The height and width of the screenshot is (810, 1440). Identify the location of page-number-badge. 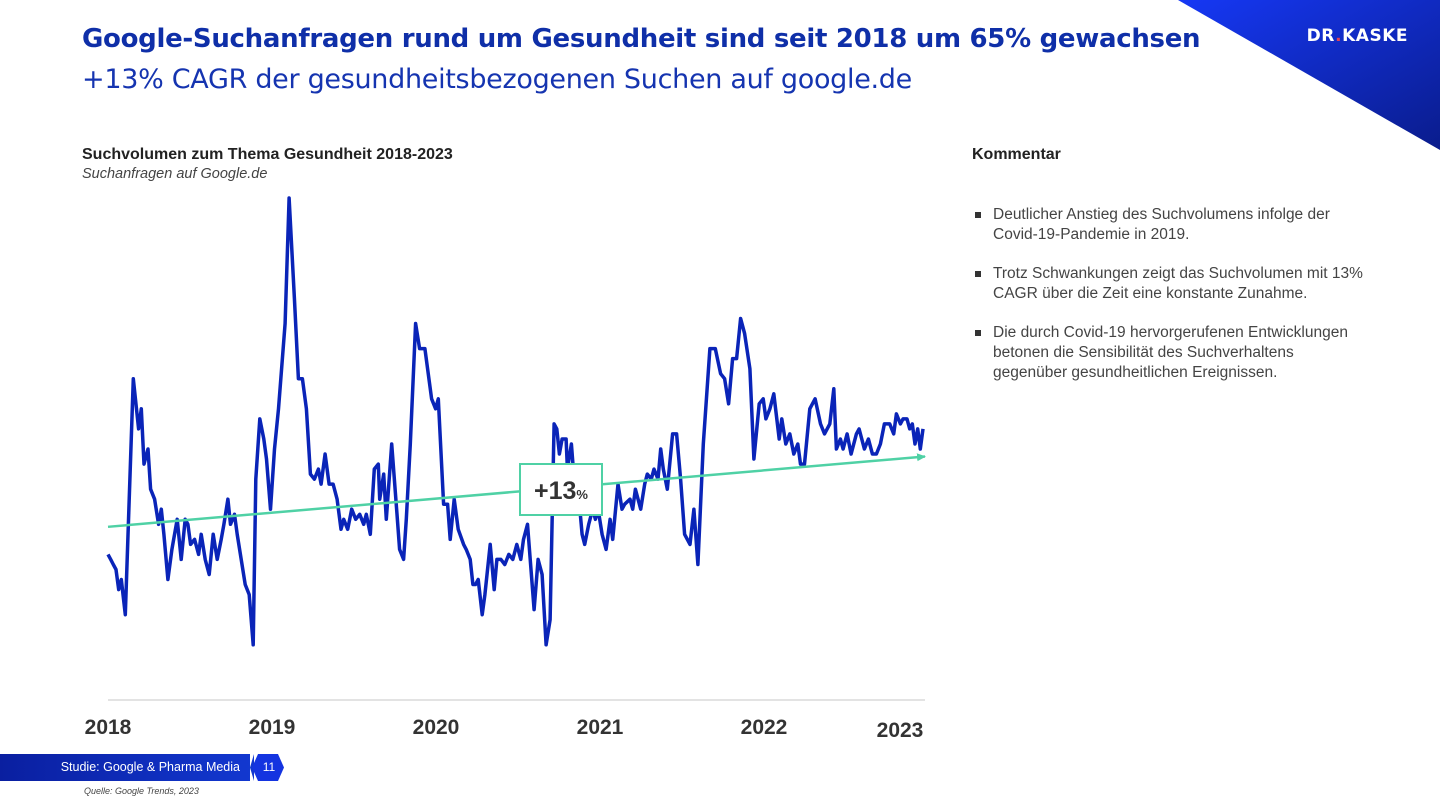
(267, 767).